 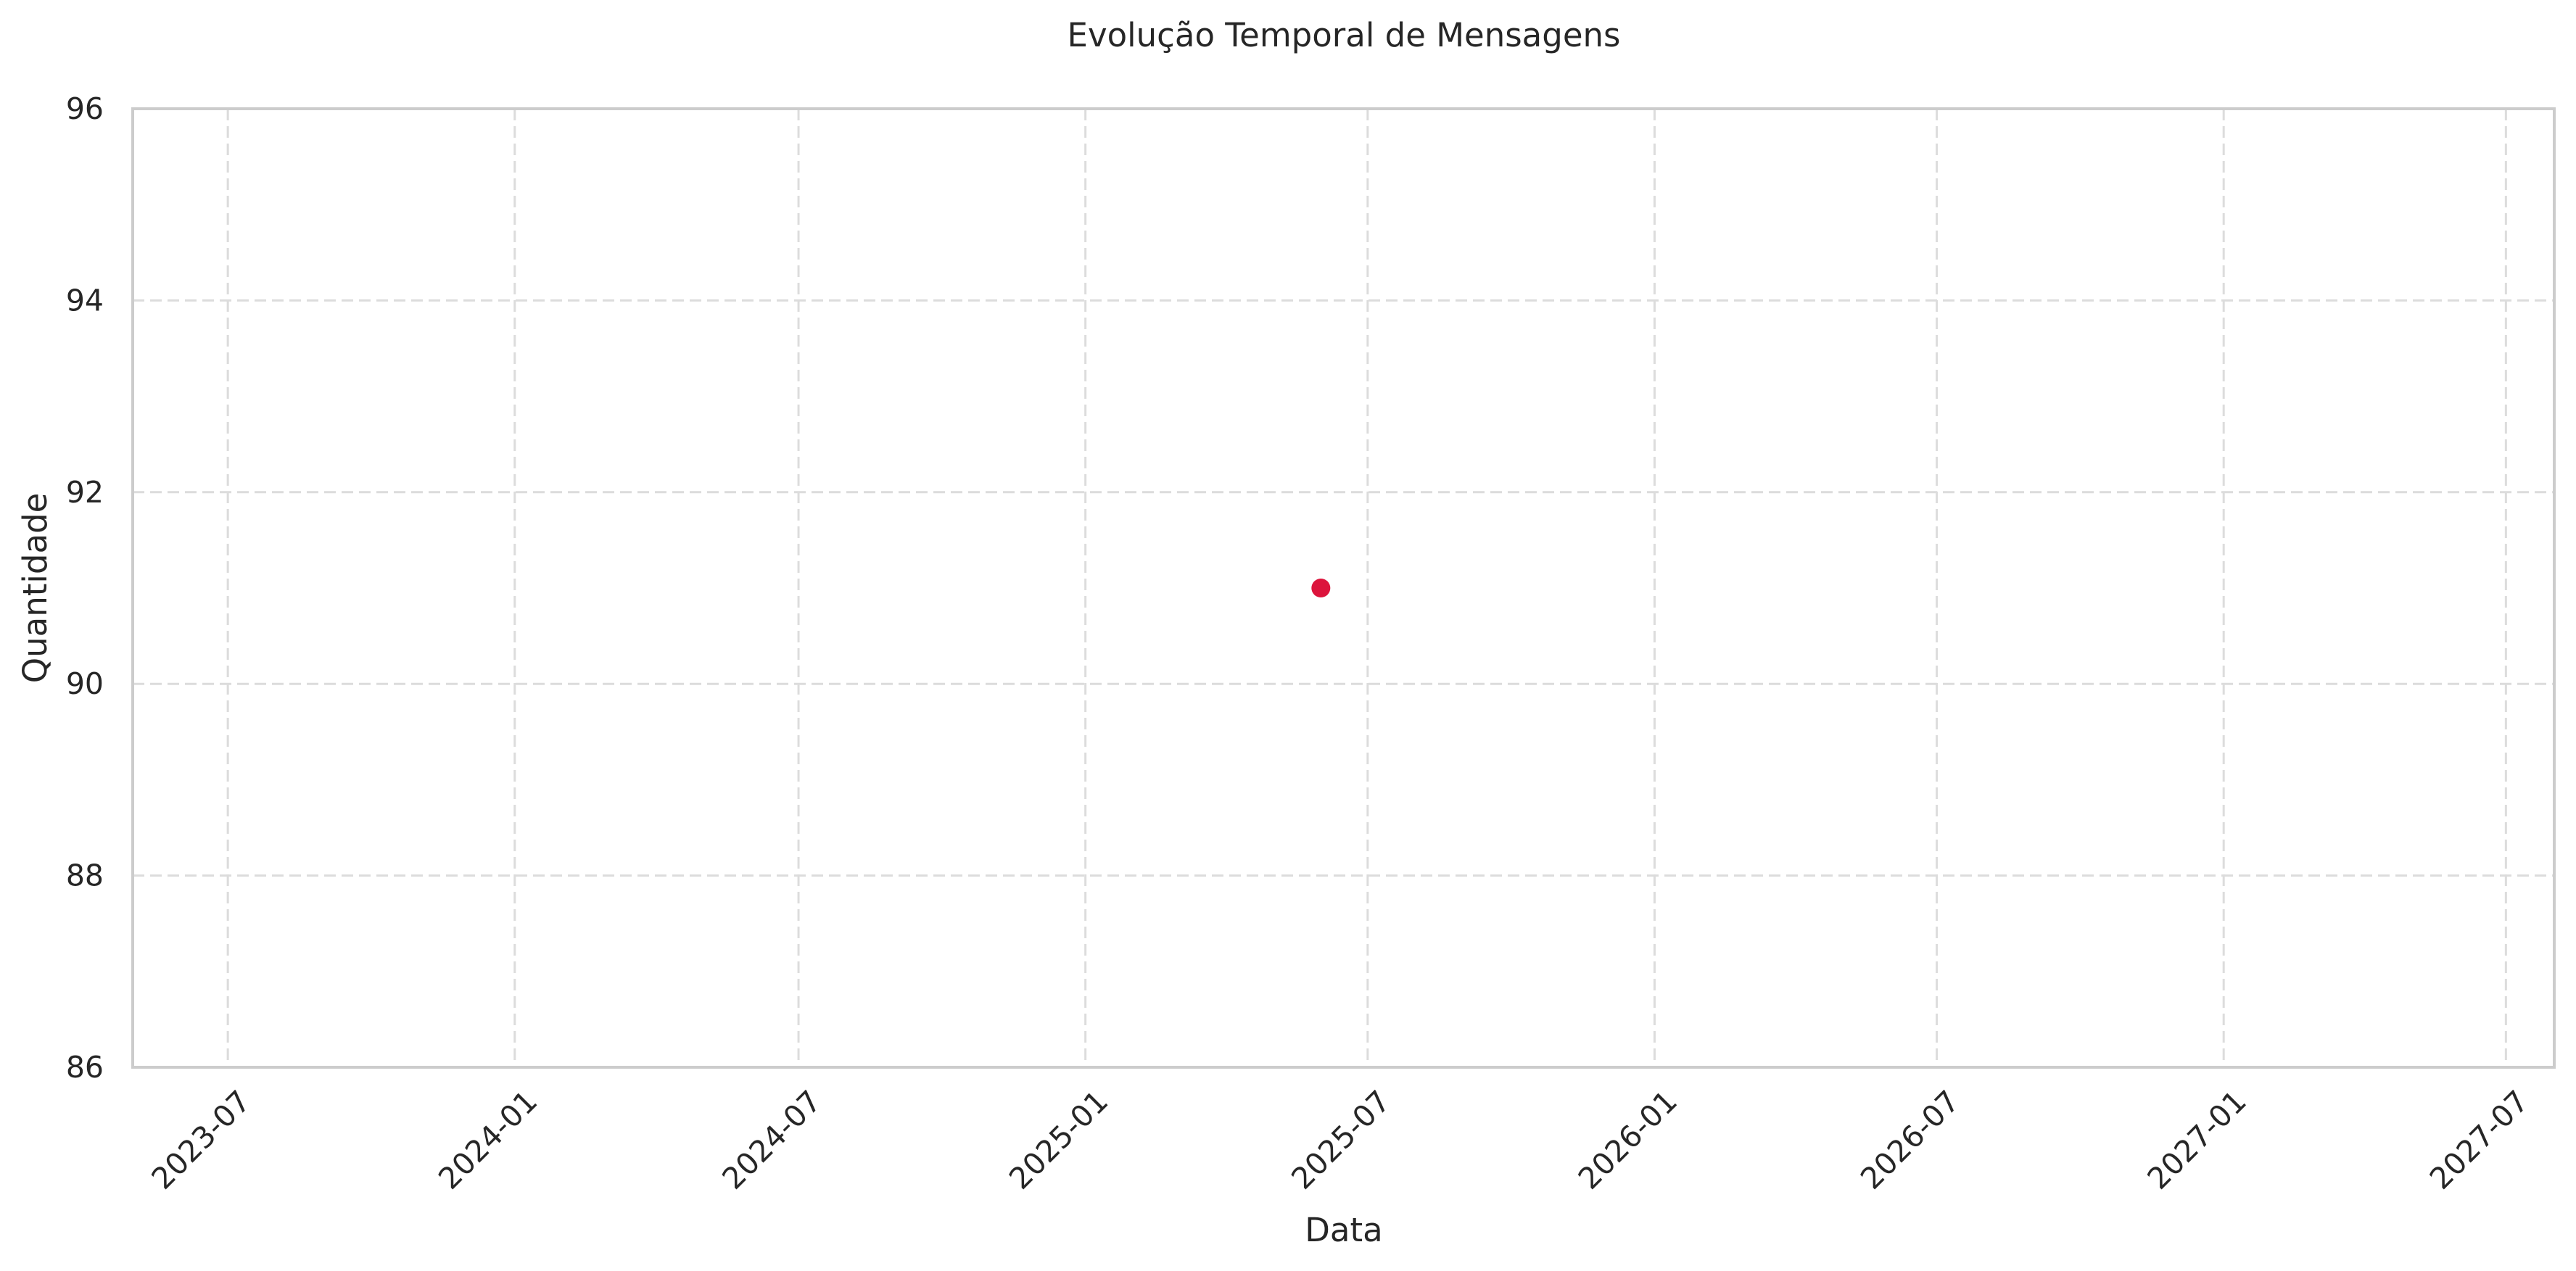 I want to click on y-tick-label: 96, so click(x=85, y=108).